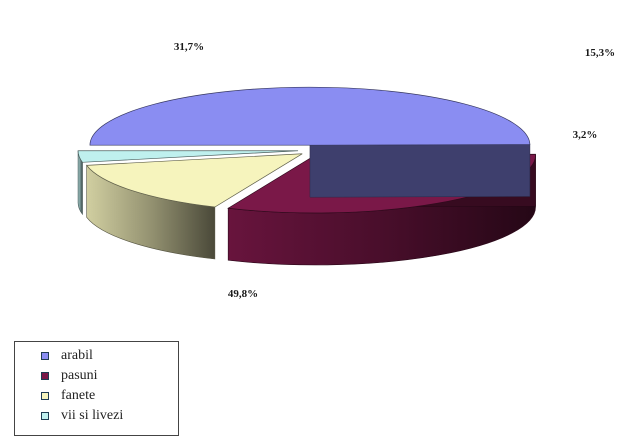 This screenshot has height=441, width=631. What do you see at coordinates (78, 395) in the screenshot?
I see `legend-label: fanete` at bounding box center [78, 395].